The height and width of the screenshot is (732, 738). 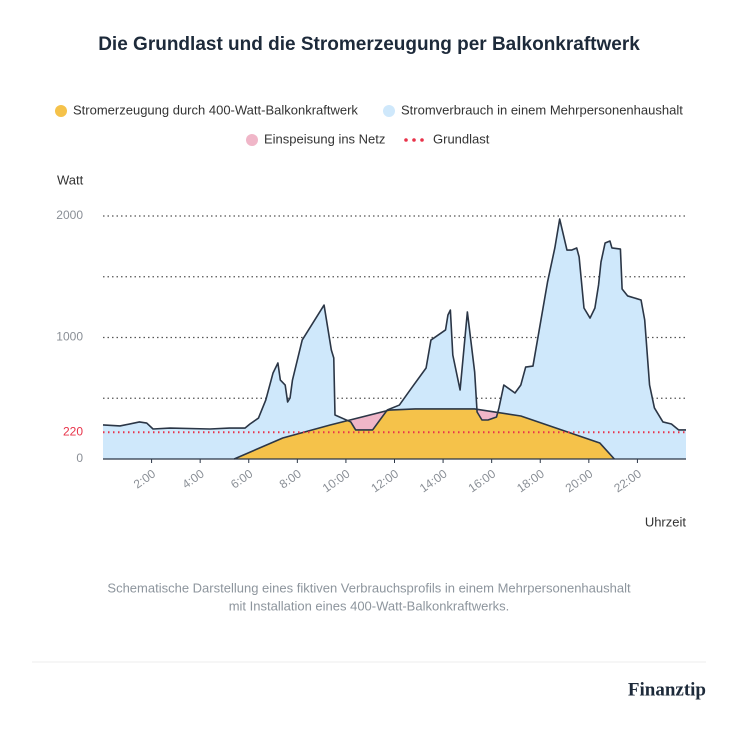 I want to click on x-tick-label: 22:00, so click(x=627, y=480).